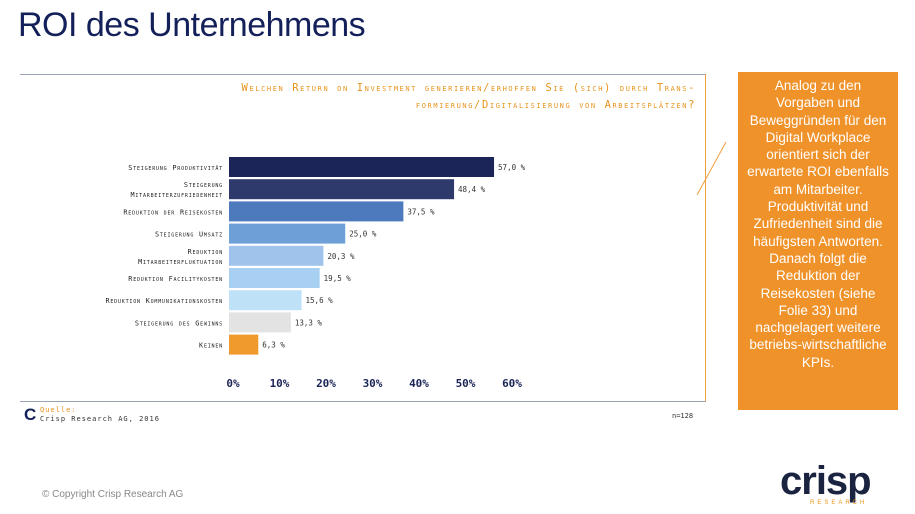 This screenshot has width=915, height=514. What do you see at coordinates (58, 410) in the screenshot?
I see `source-label: Quelle:` at bounding box center [58, 410].